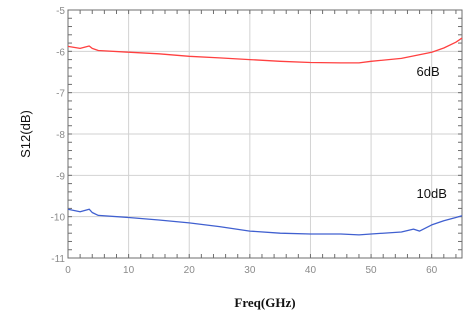  I want to click on x-axis-title: Freq(GHz), so click(264, 302).